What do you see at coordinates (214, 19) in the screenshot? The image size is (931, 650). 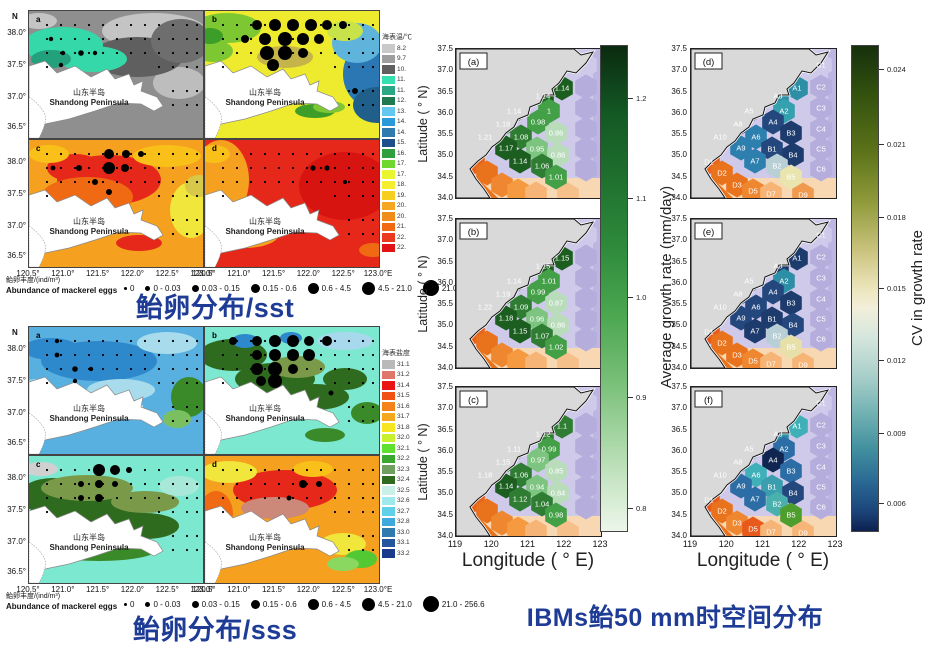 I see `panel-letter: b` at bounding box center [214, 19].